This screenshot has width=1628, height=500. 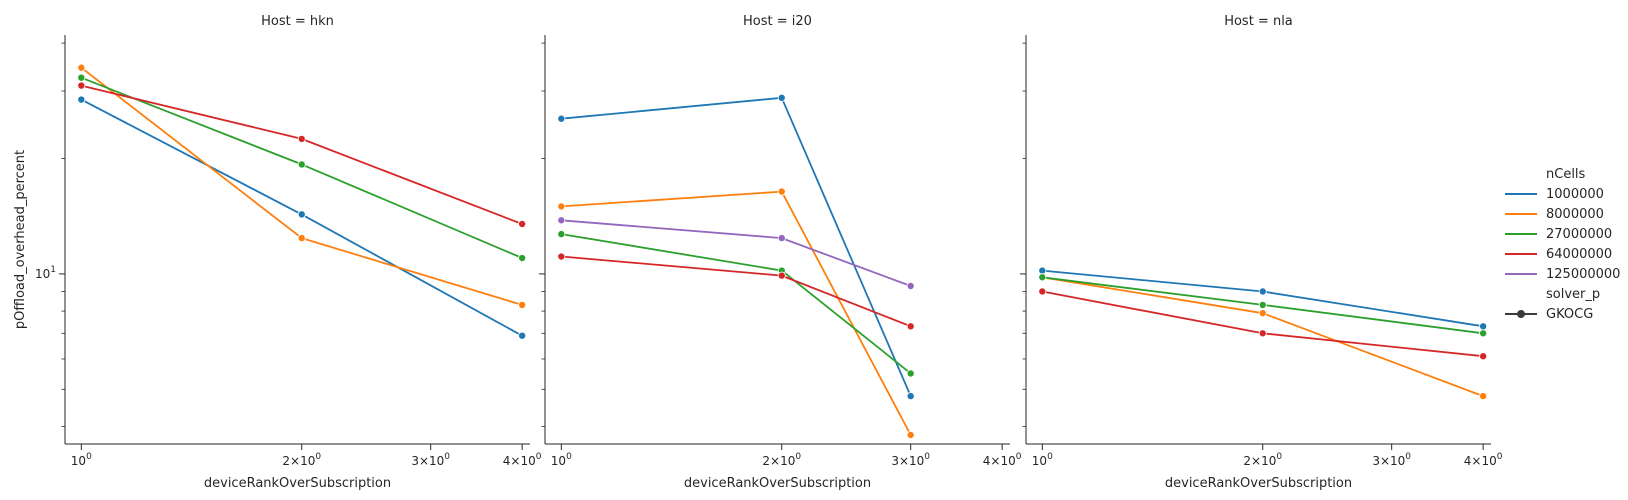 What do you see at coordinates (20, 239) in the screenshot?
I see `y-axis-label: pOffload_overhead_percent` at bounding box center [20, 239].